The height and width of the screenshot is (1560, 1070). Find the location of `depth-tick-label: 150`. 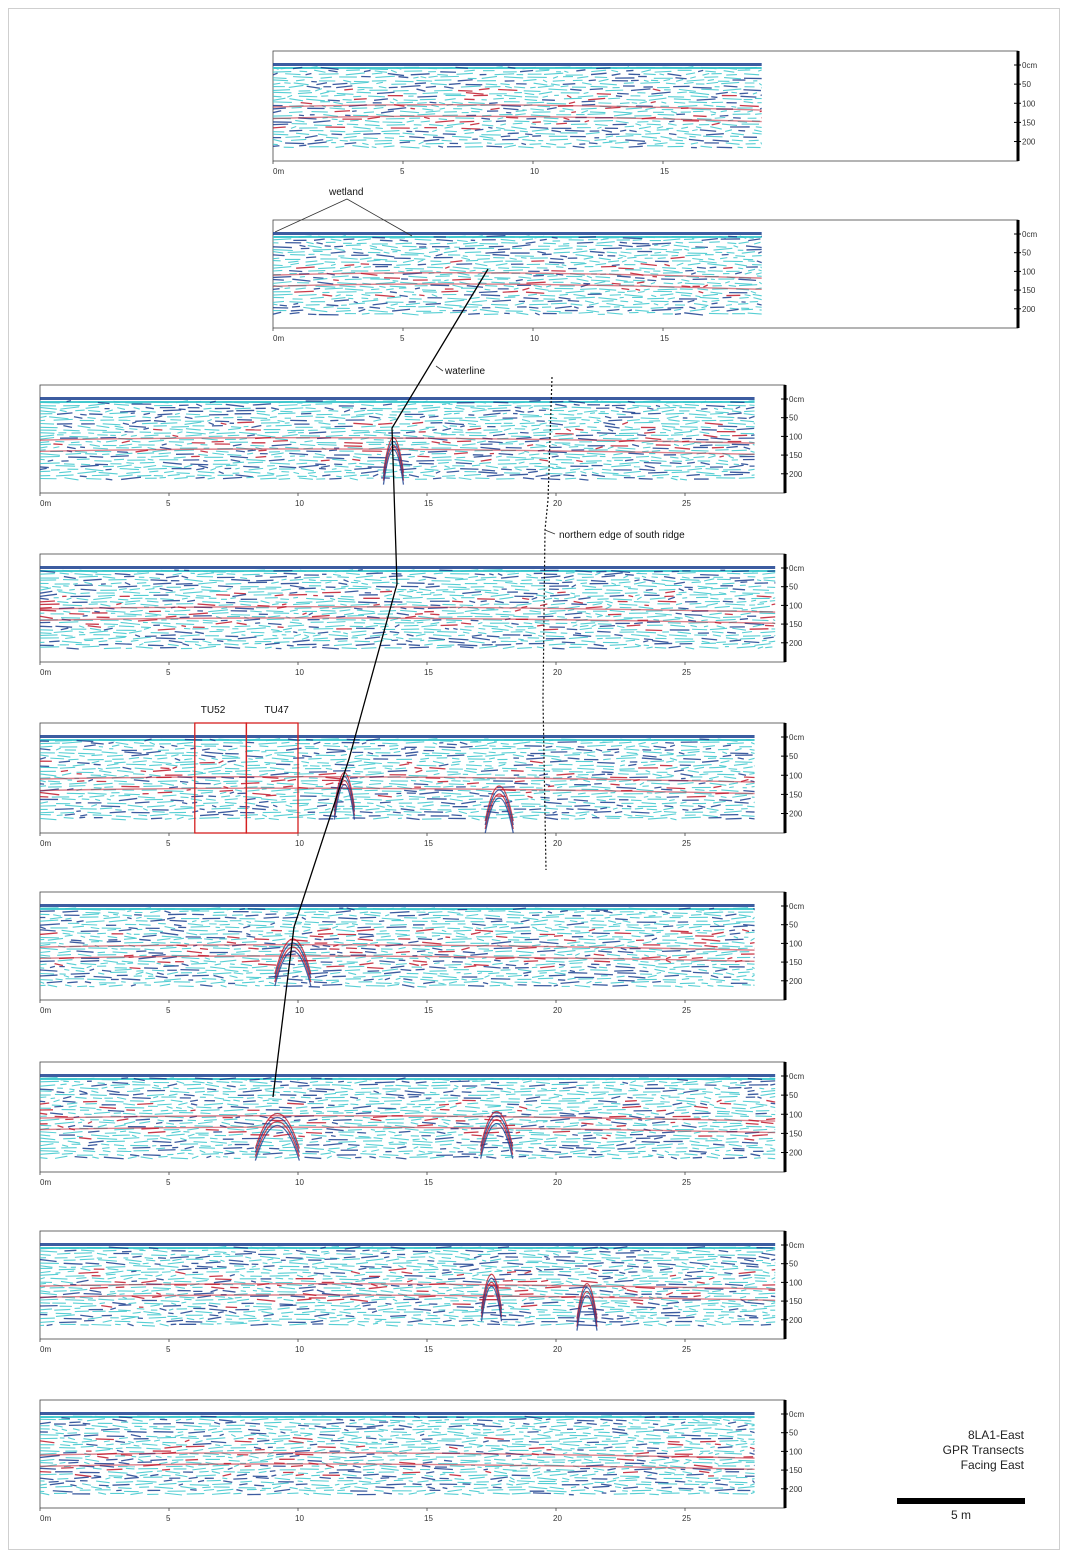

depth-tick-label: 150 is located at coordinates (796, 794).